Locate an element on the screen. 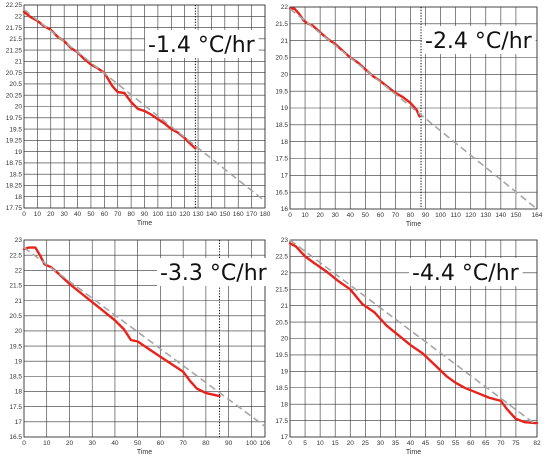  y-tick-label: 23 is located at coordinates (285, 240).